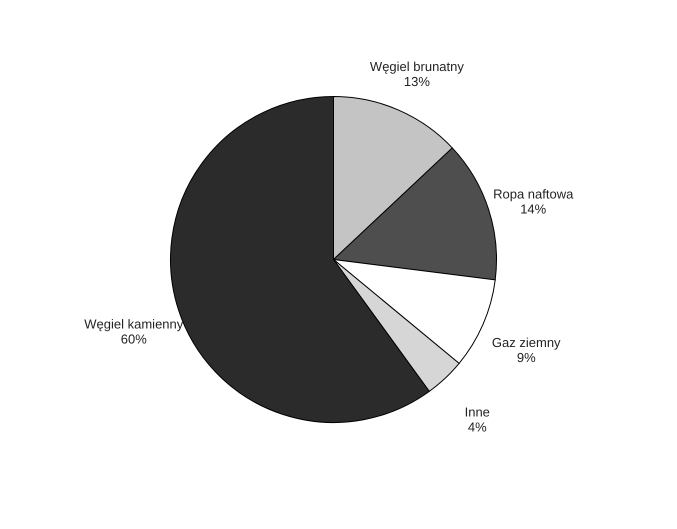  What do you see at coordinates (417, 81) in the screenshot?
I see `data-label: 13%` at bounding box center [417, 81].